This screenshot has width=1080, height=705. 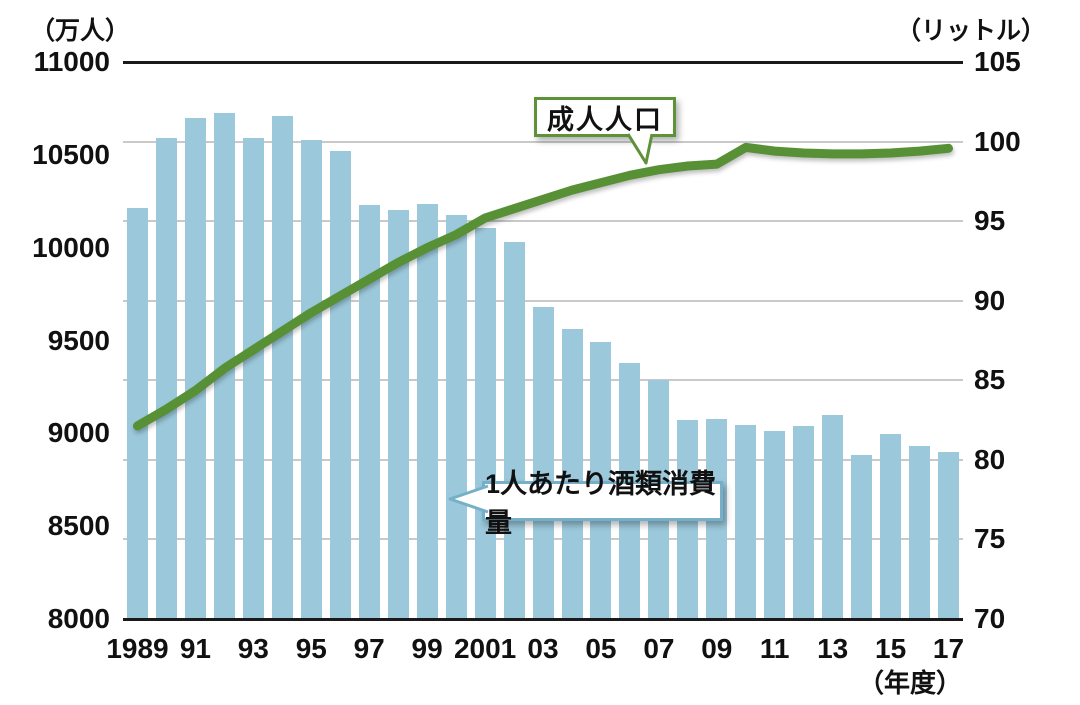 What do you see at coordinates (514, 430) in the screenshot?
I see `bar-2002` at bounding box center [514, 430].